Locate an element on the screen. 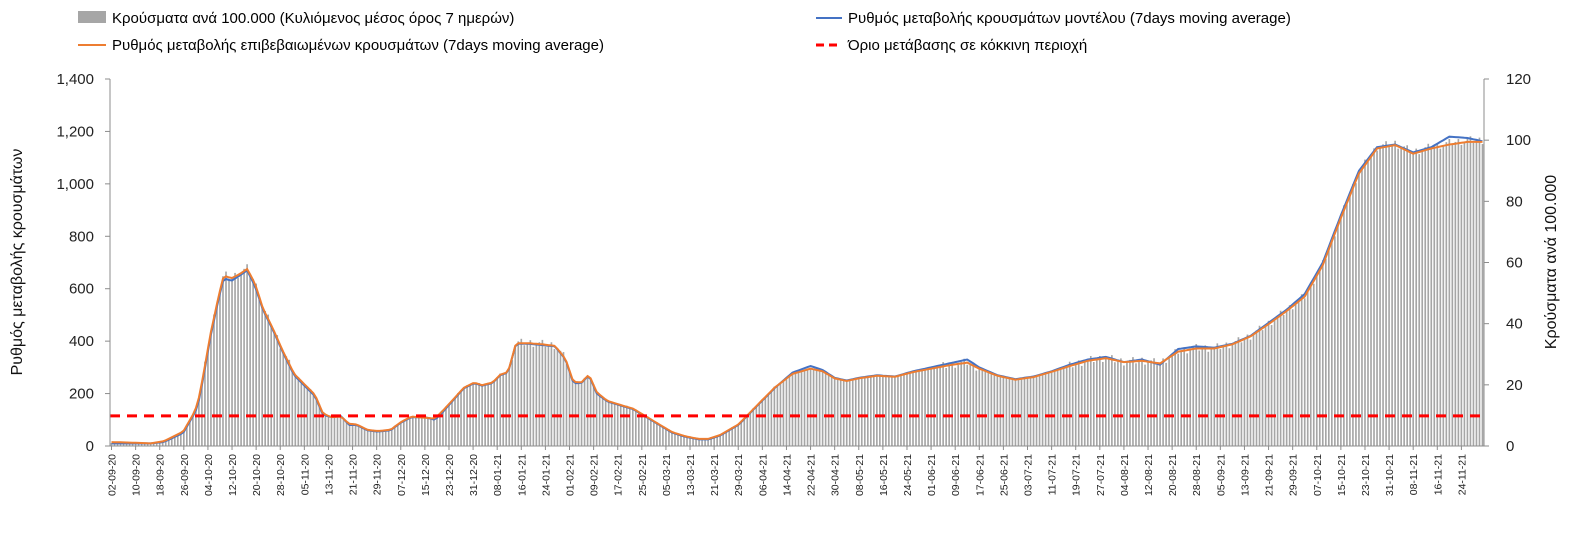  x-tick-label: 28-10-20 is located at coordinates (281, 475).